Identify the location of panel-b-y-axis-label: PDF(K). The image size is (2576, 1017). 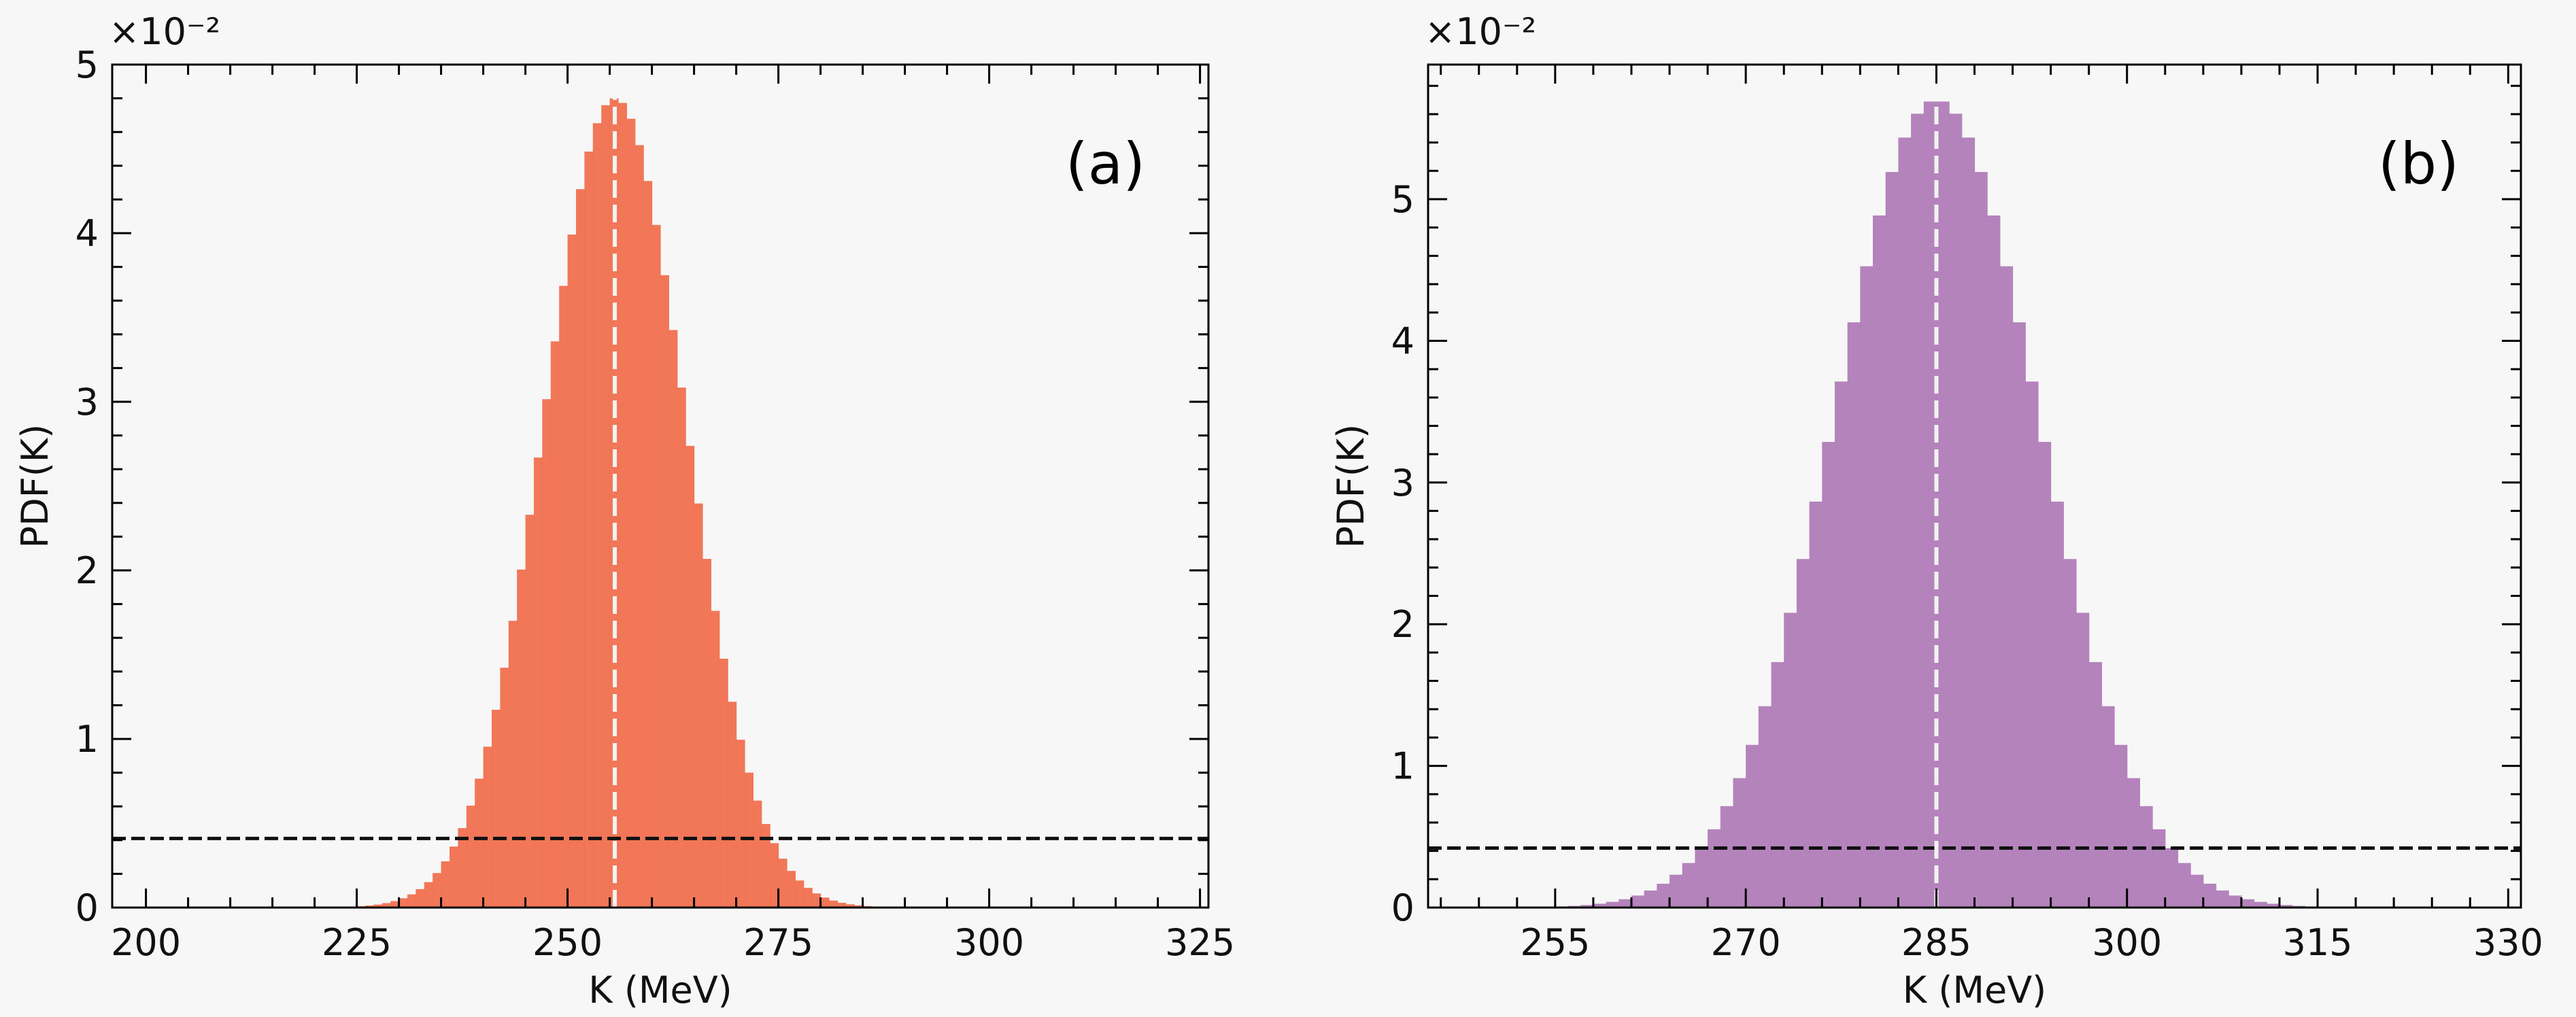
(1350, 486).